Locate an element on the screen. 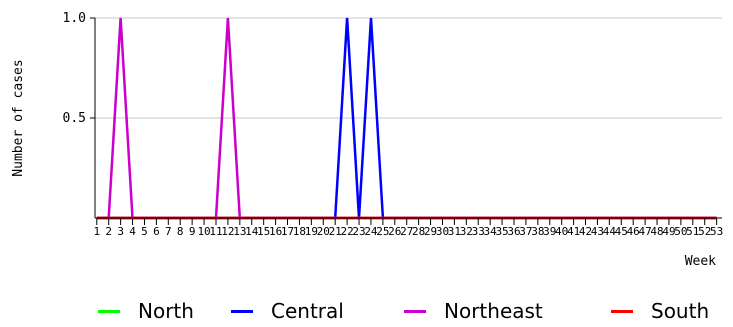 The image size is (733, 327). x-tick-label: 20 is located at coordinates (323, 231).